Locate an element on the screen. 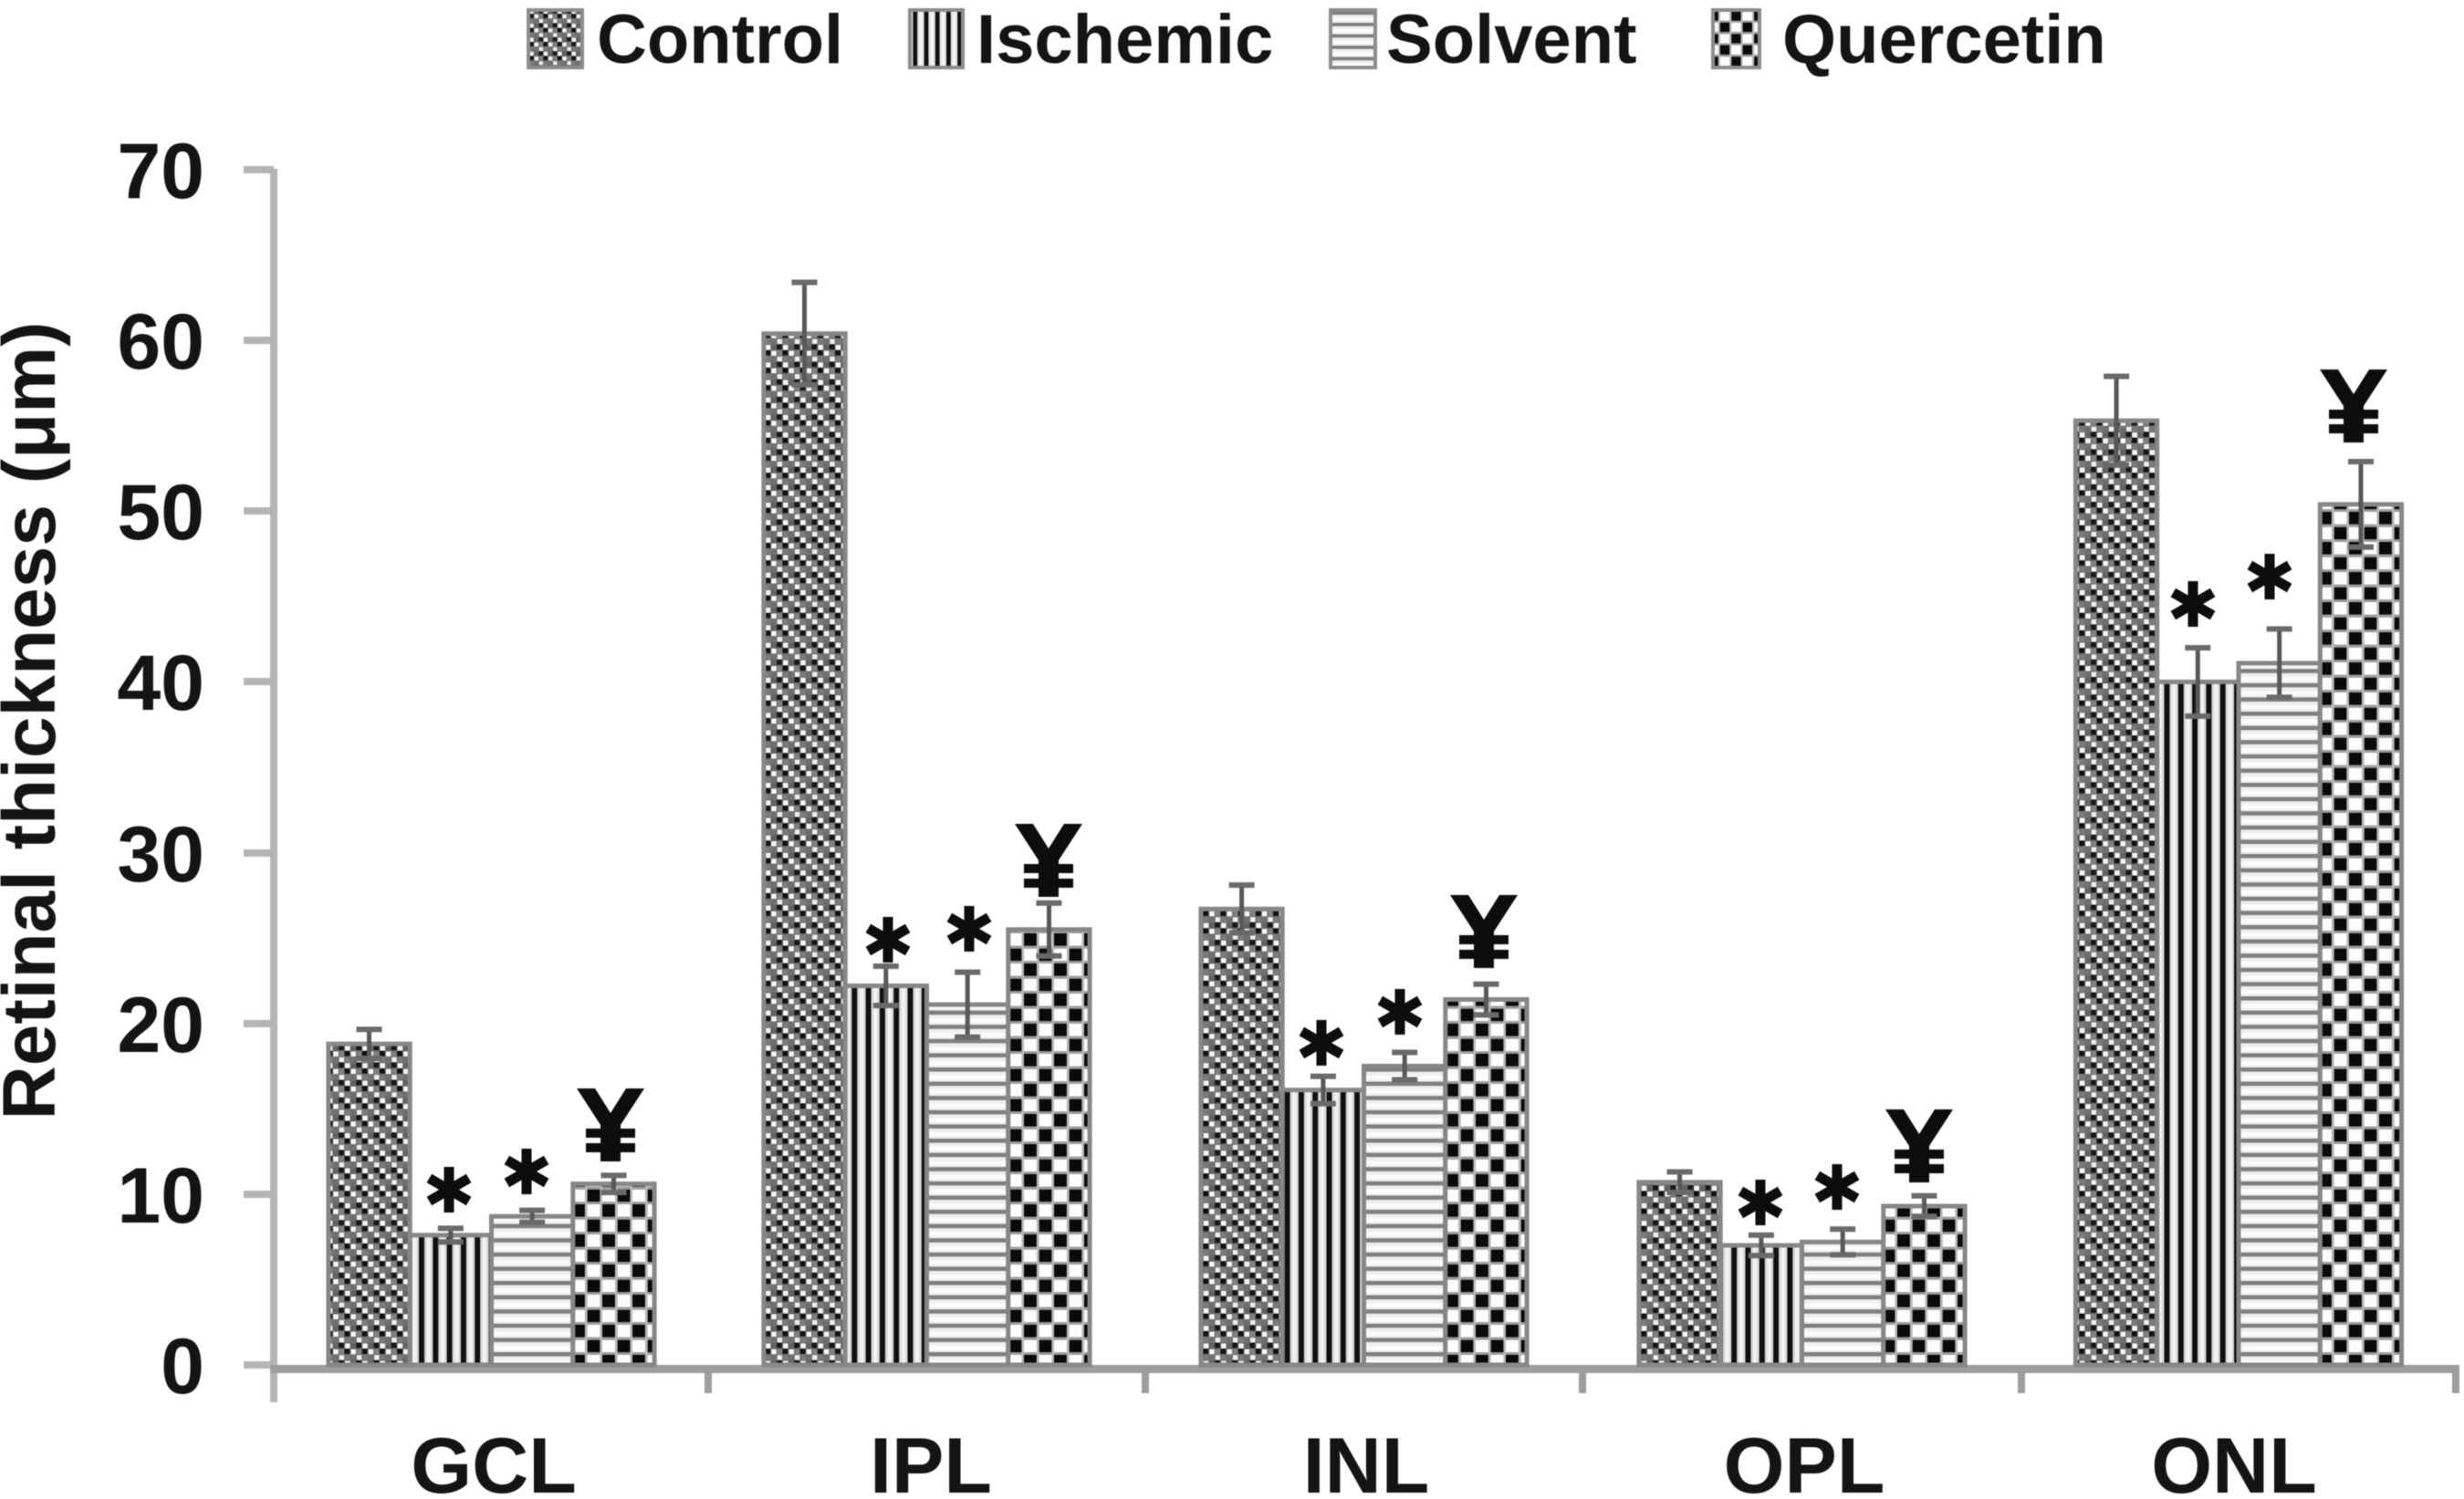 The height and width of the screenshot is (1499, 2464). svg-text: Solvent is located at coordinates (1511, 39).